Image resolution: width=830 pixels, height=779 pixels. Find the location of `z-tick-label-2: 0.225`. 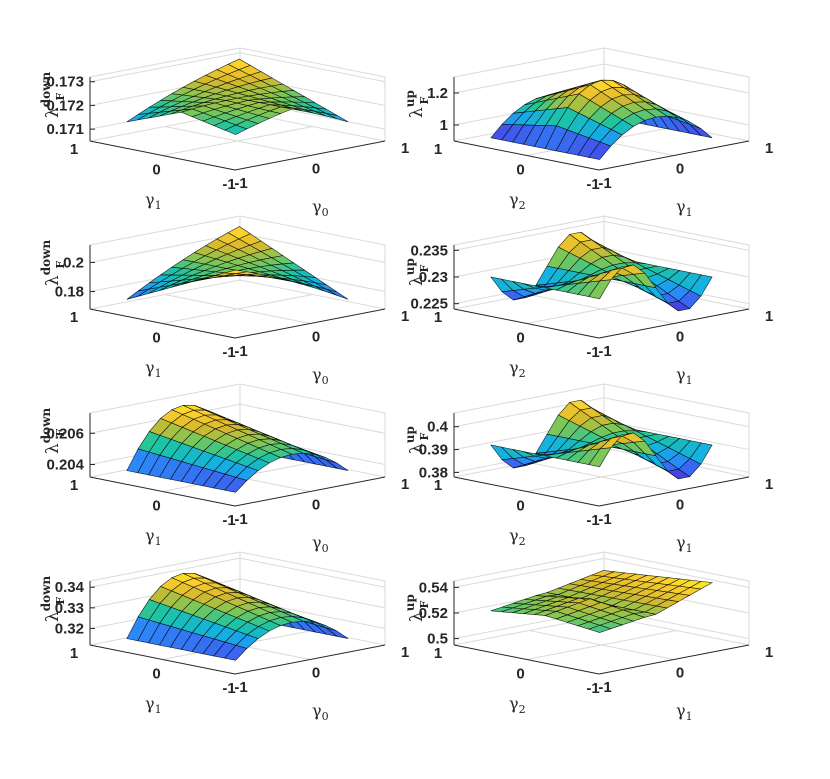

z-tick-label-2: 0.225 is located at coordinates (429, 304).